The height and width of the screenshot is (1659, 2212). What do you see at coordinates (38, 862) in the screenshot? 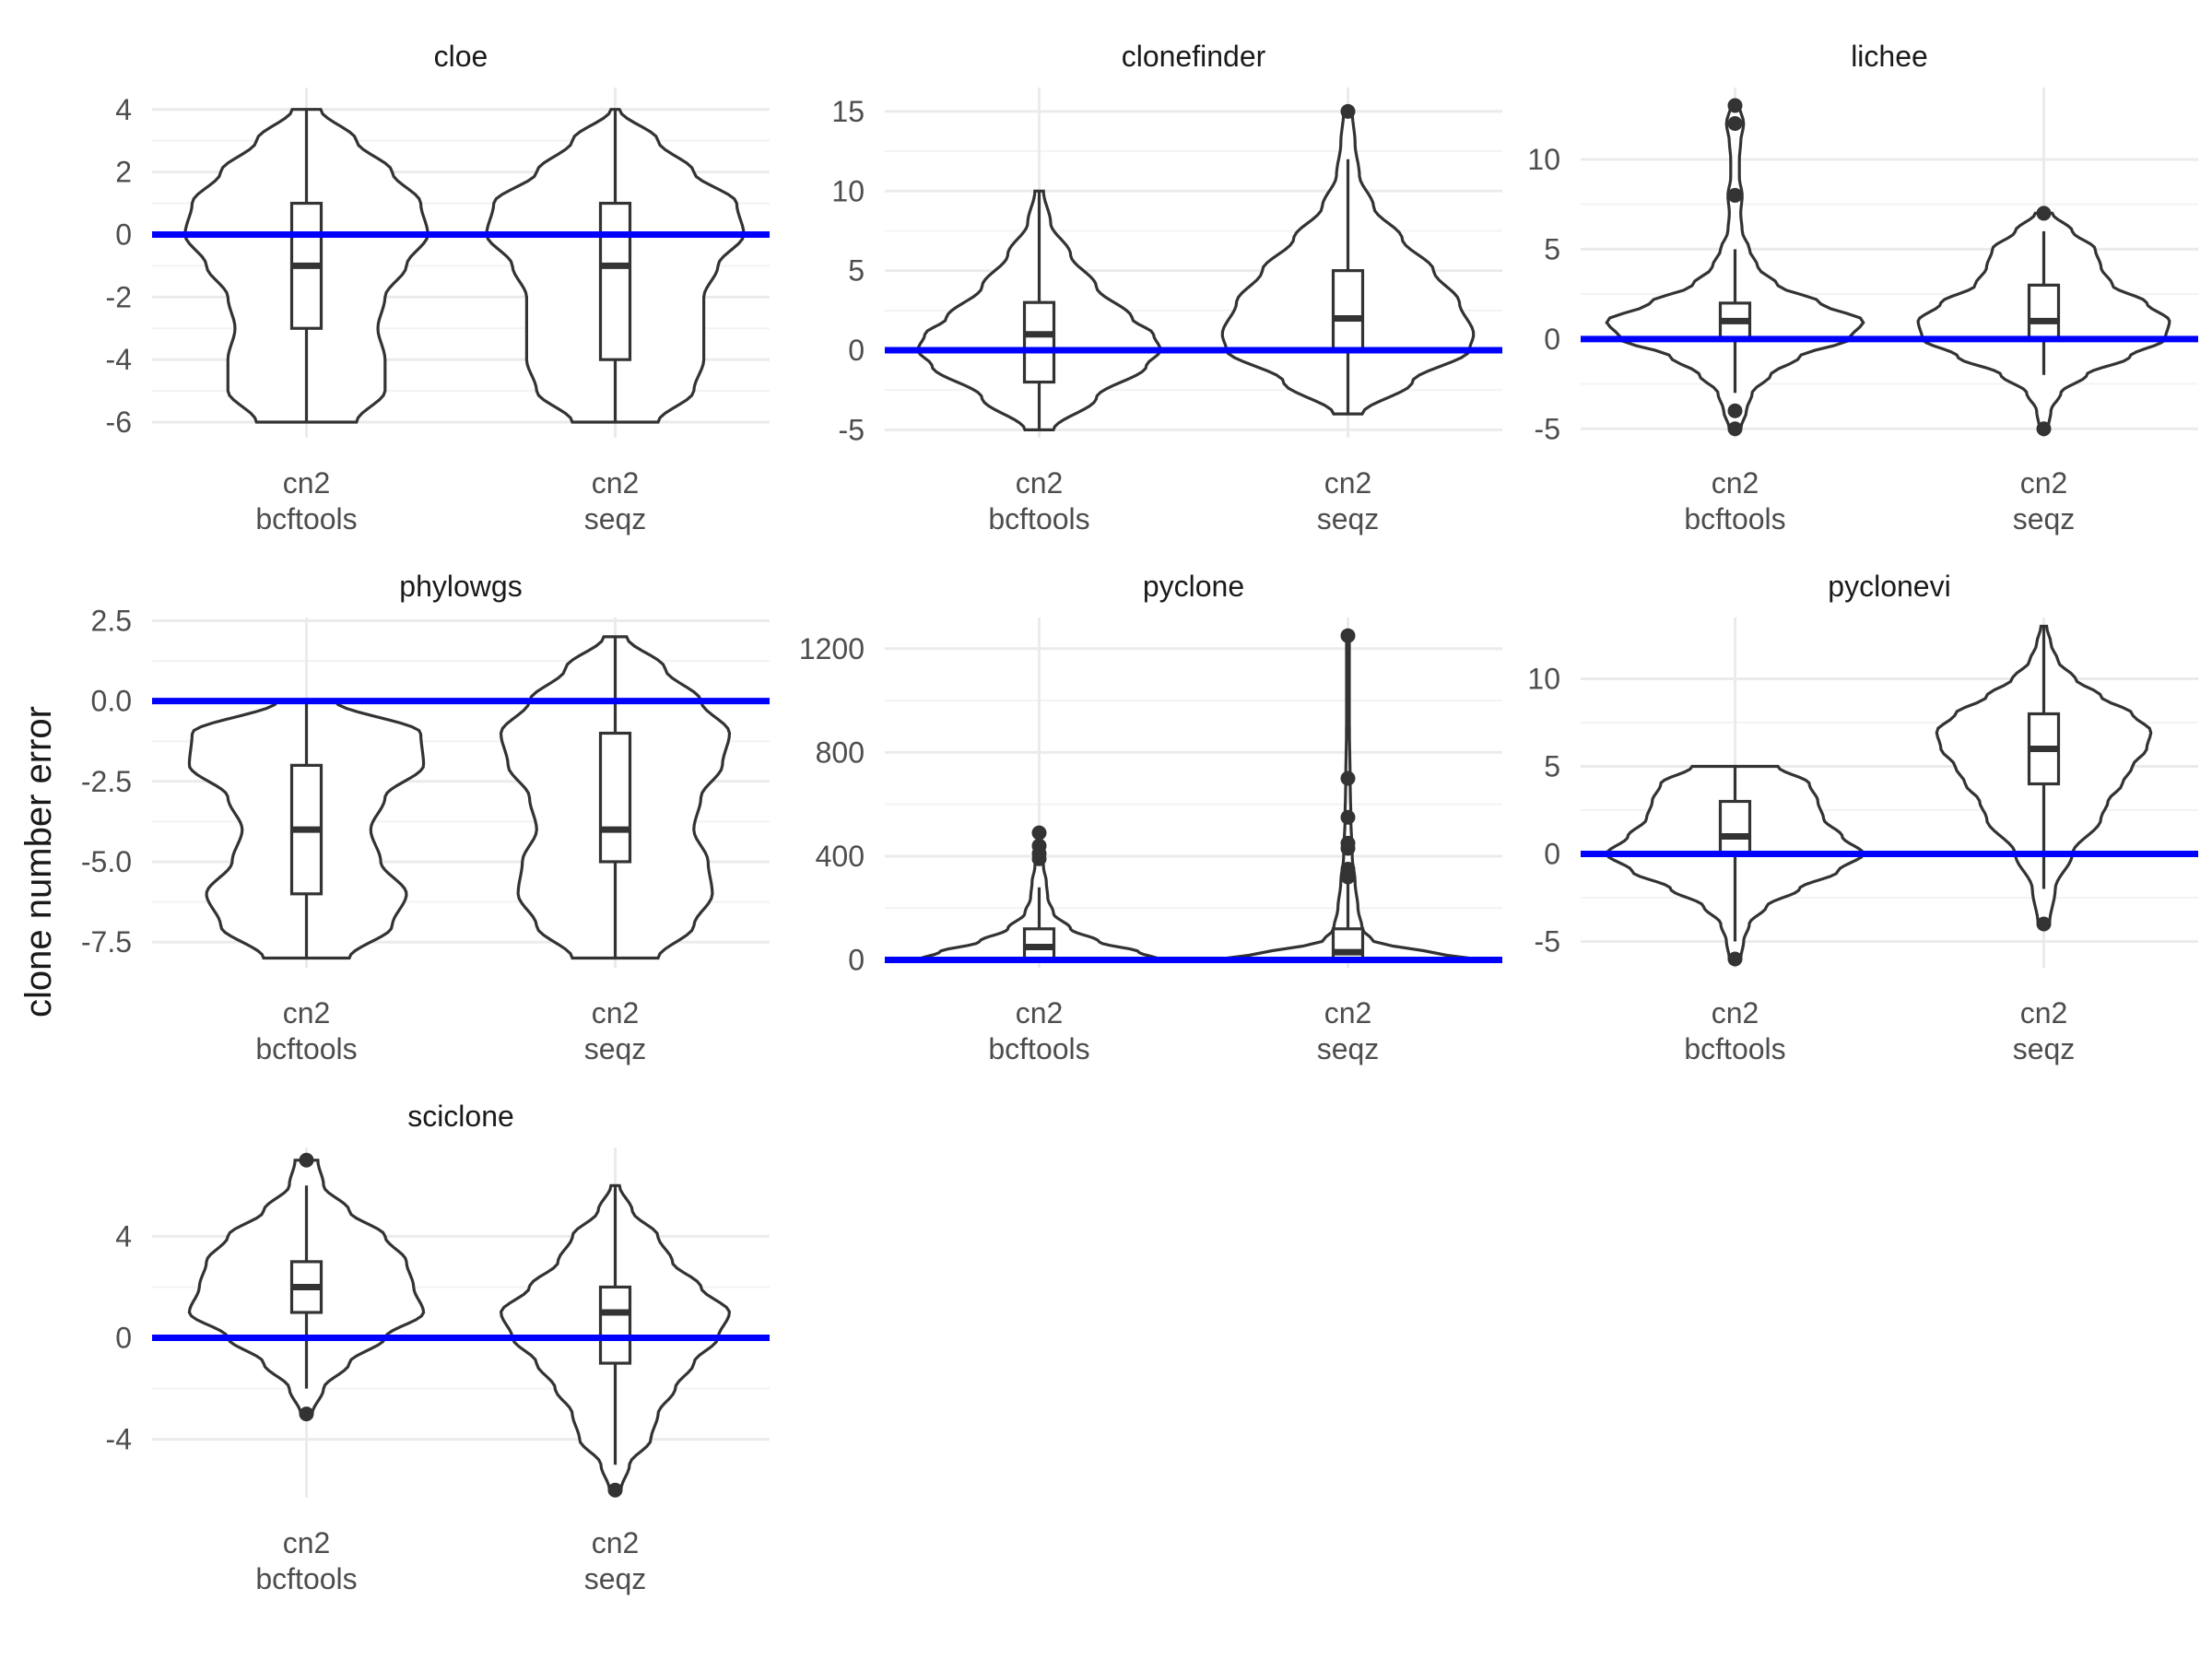
I see `y-axis-label: clone number error` at bounding box center [38, 862].